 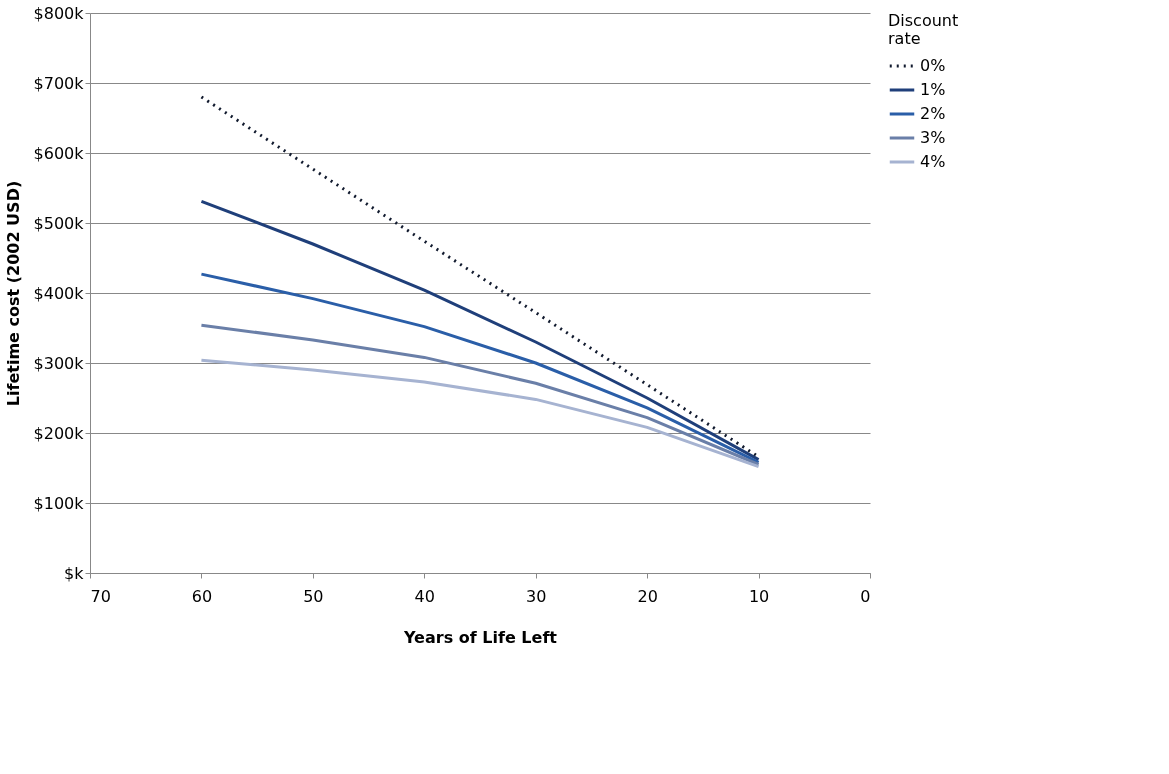 I want to click on x-tick-label: 0, so click(x=865, y=596).